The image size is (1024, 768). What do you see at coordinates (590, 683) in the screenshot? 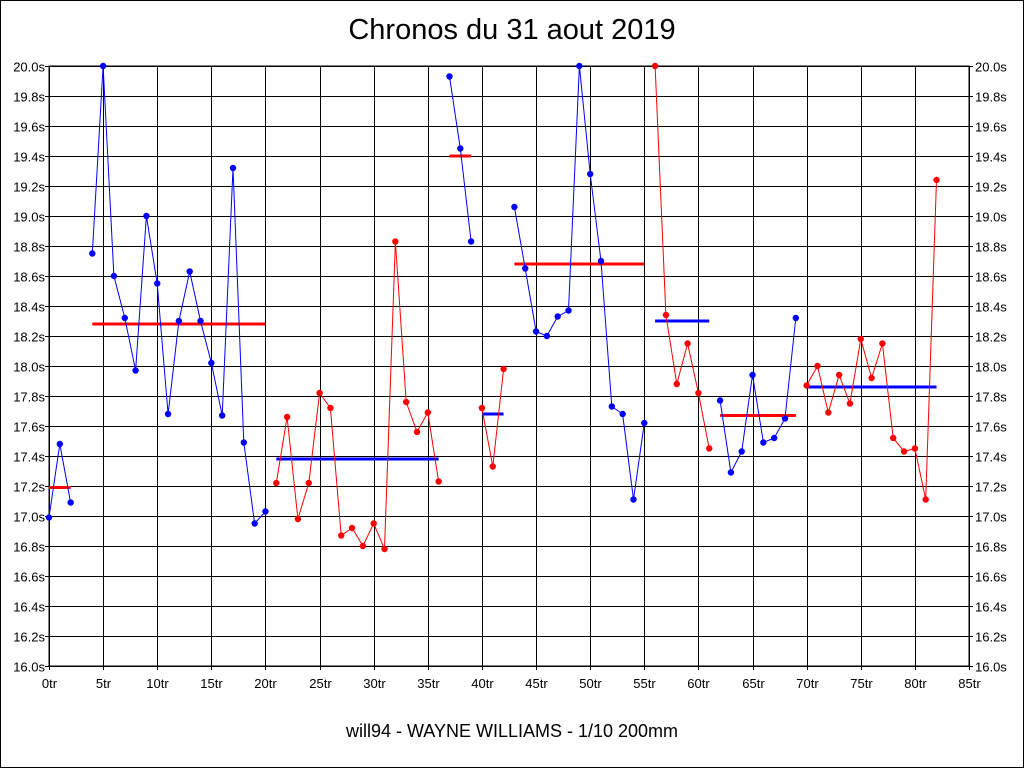
I see `x-tick-label: 50tr` at bounding box center [590, 683].